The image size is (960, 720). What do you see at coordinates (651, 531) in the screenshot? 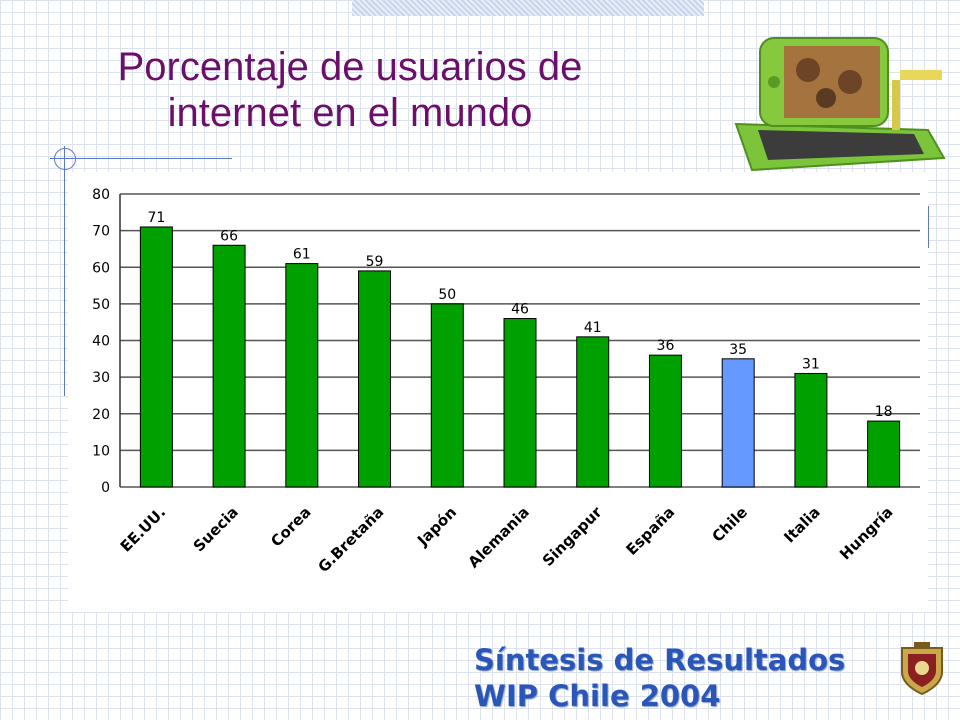
I see `x-tick-label: España` at bounding box center [651, 531].